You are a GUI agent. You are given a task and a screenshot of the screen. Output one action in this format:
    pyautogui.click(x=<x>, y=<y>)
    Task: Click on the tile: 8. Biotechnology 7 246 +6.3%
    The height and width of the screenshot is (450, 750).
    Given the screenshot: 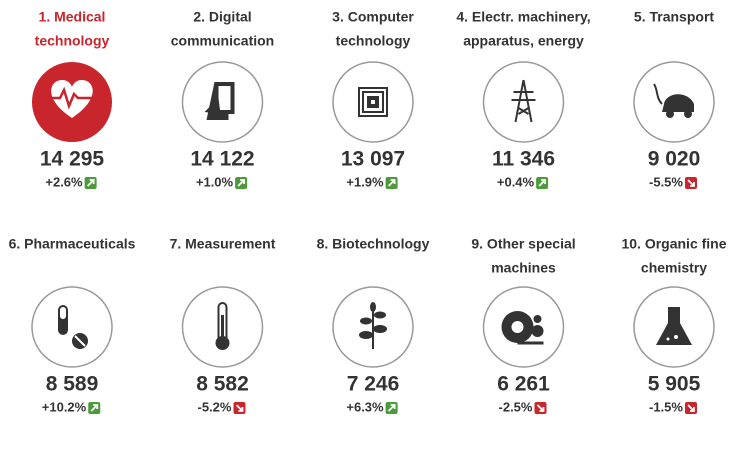 What is the action you would take?
    pyautogui.click(x=373, y=325)
    